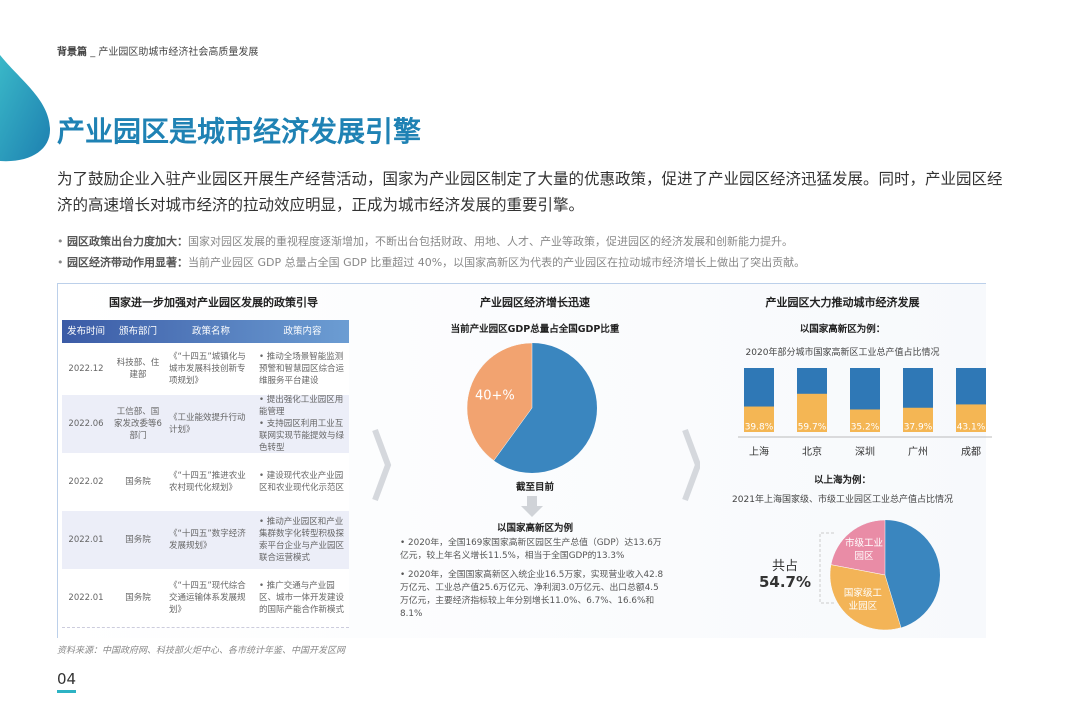  I want to click on total-value: 54.7%, so click(785, 582).